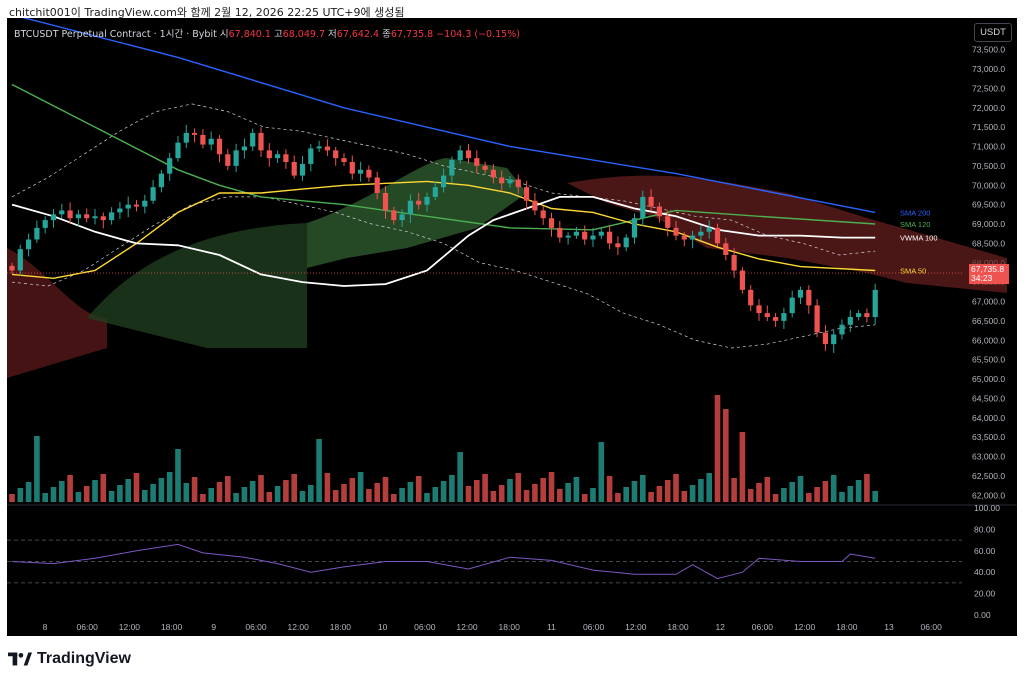 Image resolution: width=1024 pixels, height=680 pixels. What do you see at coordinates (988, 127) in the screenshot?
I see `price-tick-label: 71,500.0` at bounding box center [988, 127].